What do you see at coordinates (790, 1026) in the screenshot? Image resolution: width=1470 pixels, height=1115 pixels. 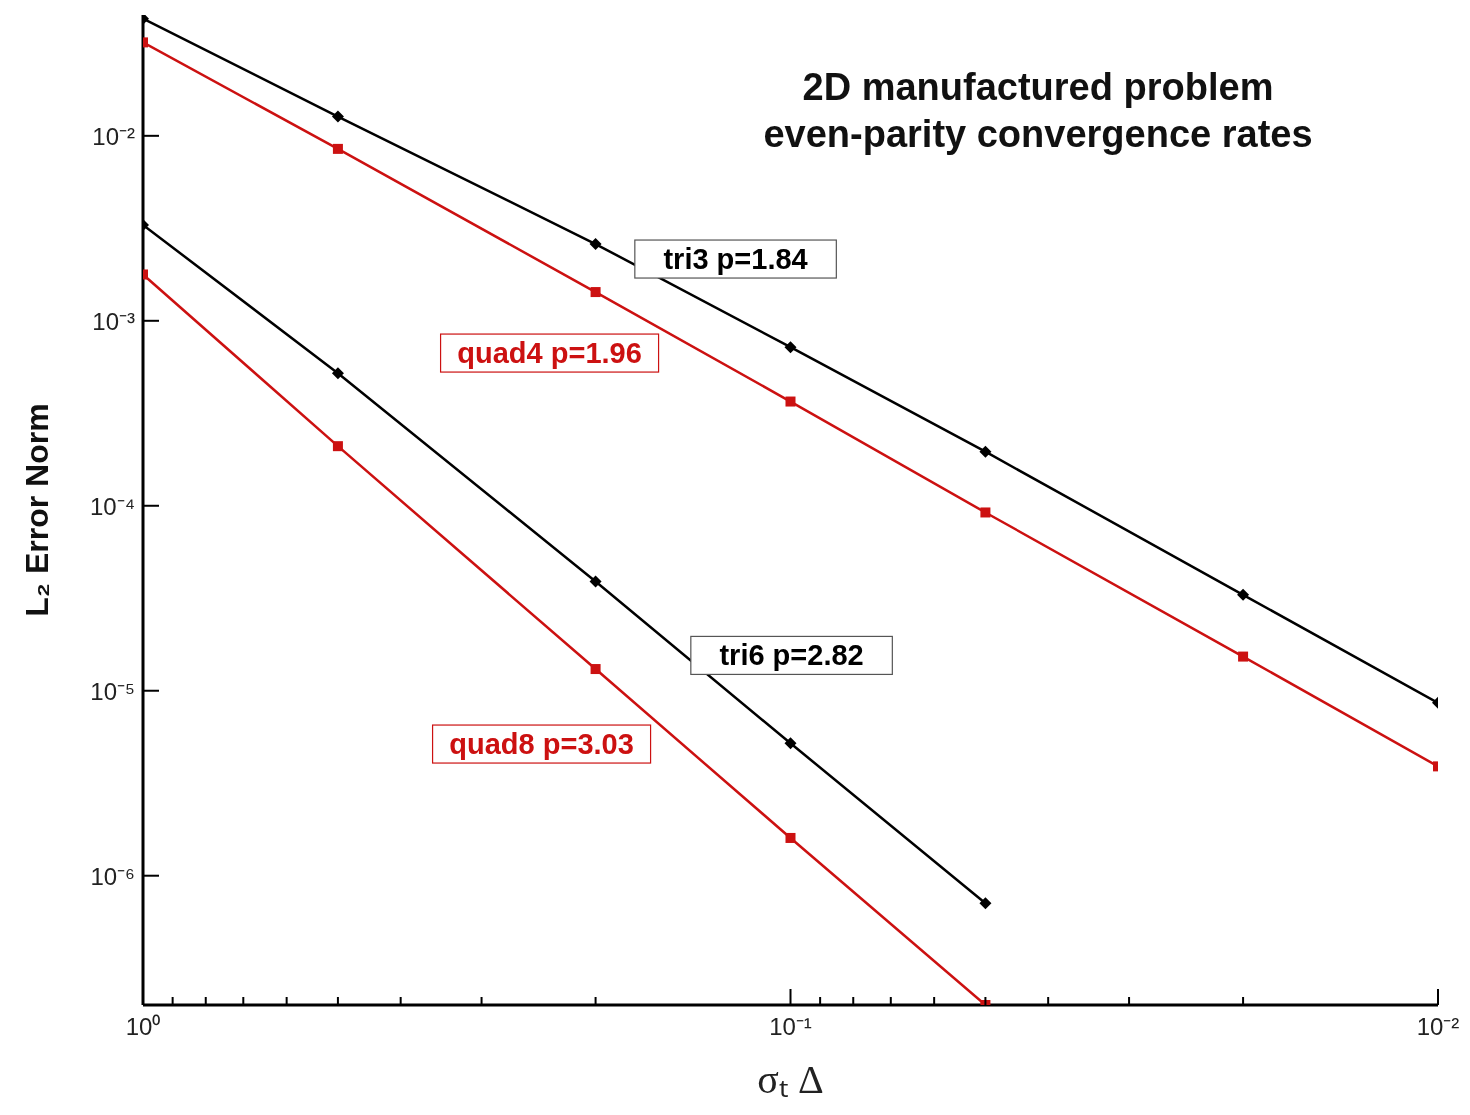 I see `x-tick-label: 10⁻¹` at bounding box center [790, 1026].